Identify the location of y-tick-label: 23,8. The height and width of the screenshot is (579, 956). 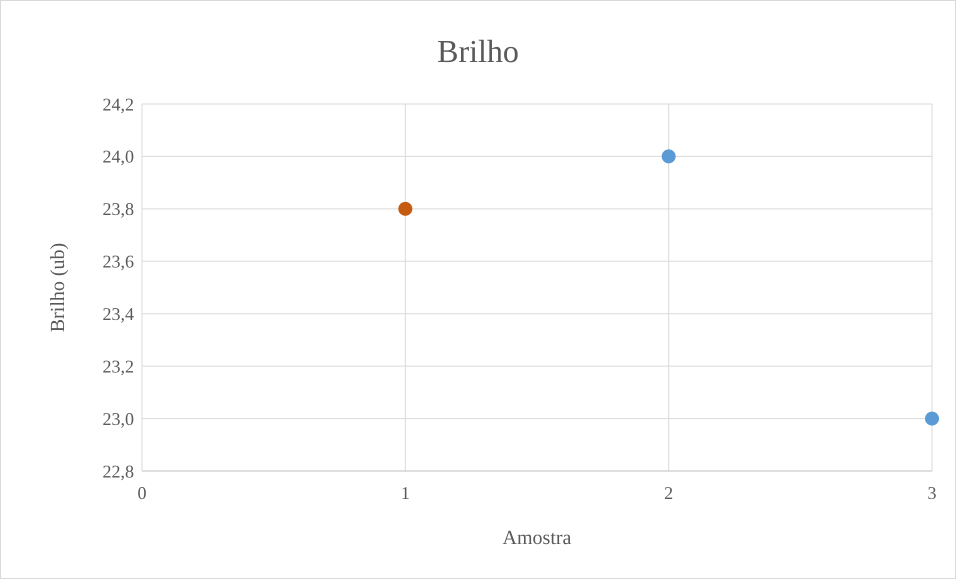
(118, 209).